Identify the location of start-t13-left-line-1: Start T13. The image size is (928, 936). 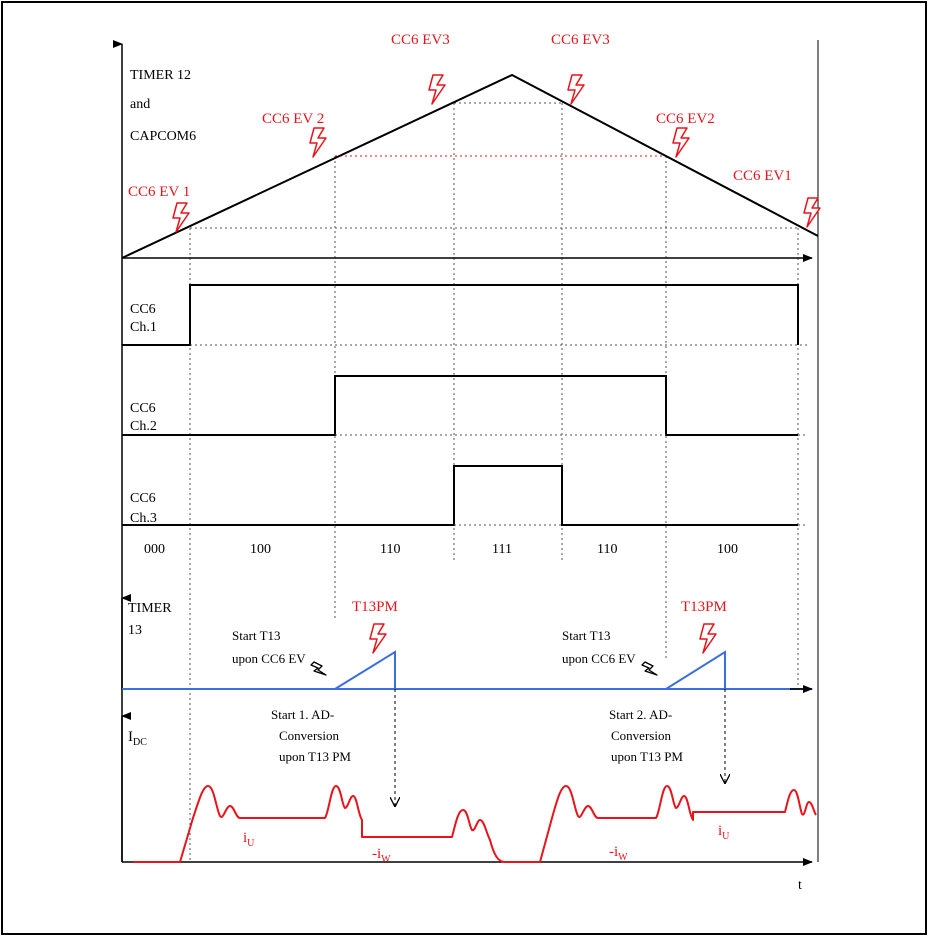
(256, 635).